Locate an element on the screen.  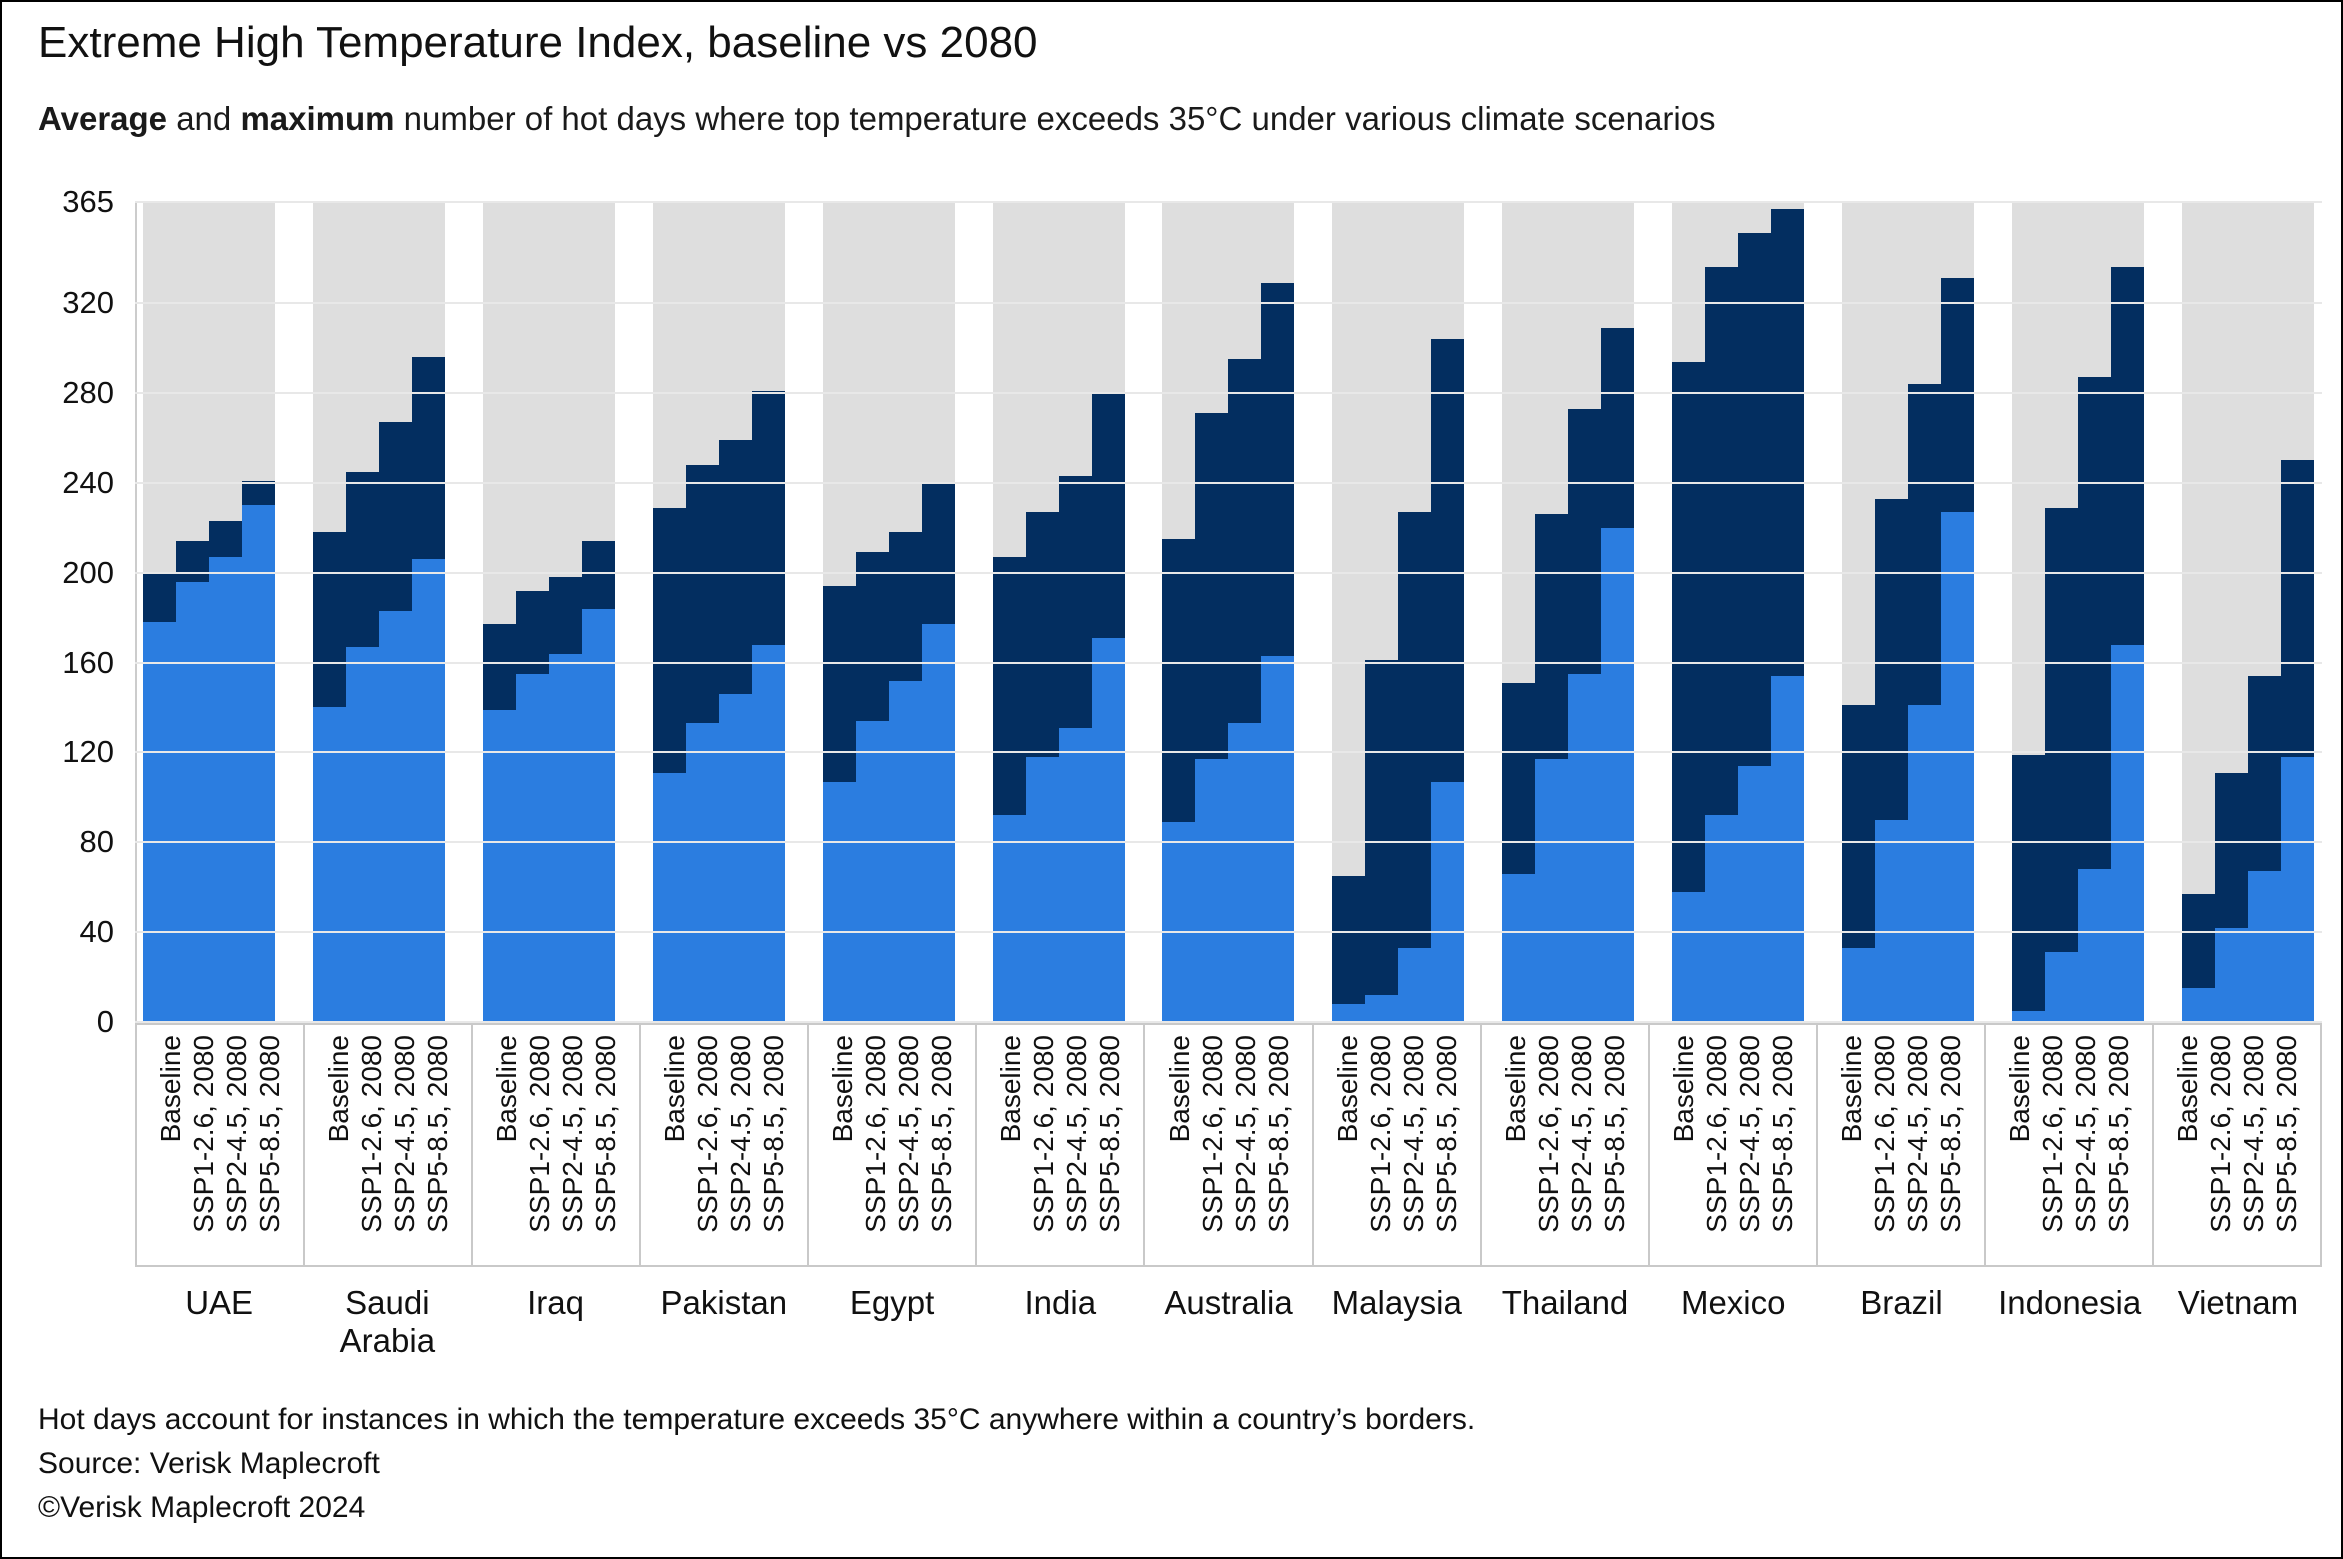
y-tick-label: 120 is located at coordinates (88, 752).